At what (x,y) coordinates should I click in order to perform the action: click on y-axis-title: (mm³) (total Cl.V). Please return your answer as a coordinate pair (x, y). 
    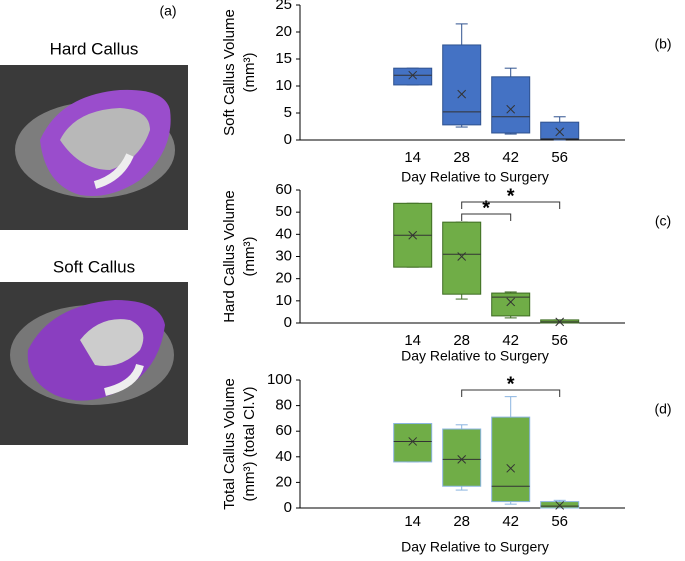
    Looking at the image, I should click on (249, 444).